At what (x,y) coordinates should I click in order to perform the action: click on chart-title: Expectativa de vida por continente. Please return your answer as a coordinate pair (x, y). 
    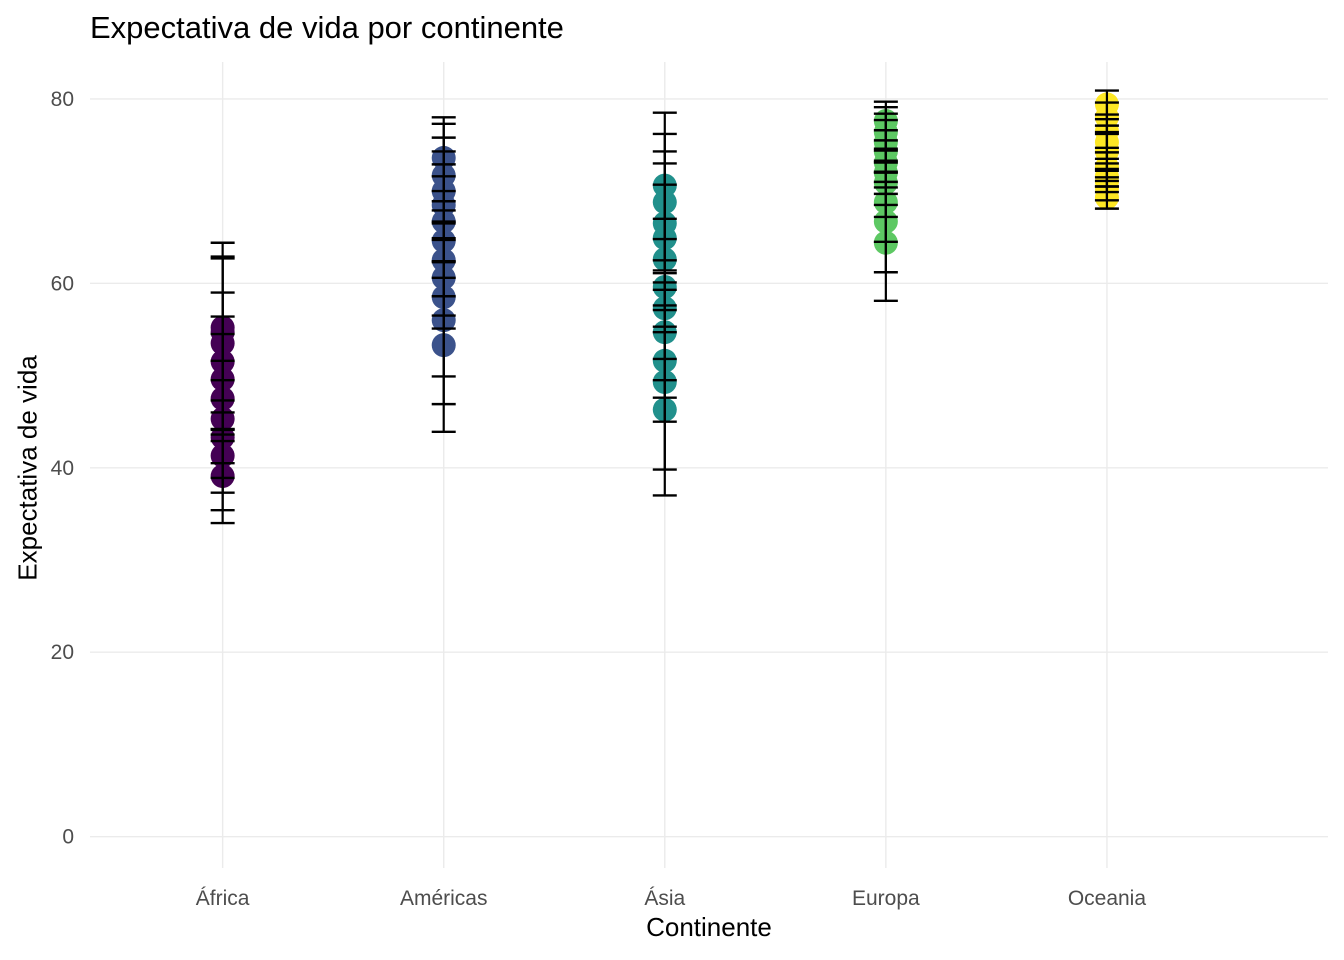
    Looking at the image, I should click on (327, 27).